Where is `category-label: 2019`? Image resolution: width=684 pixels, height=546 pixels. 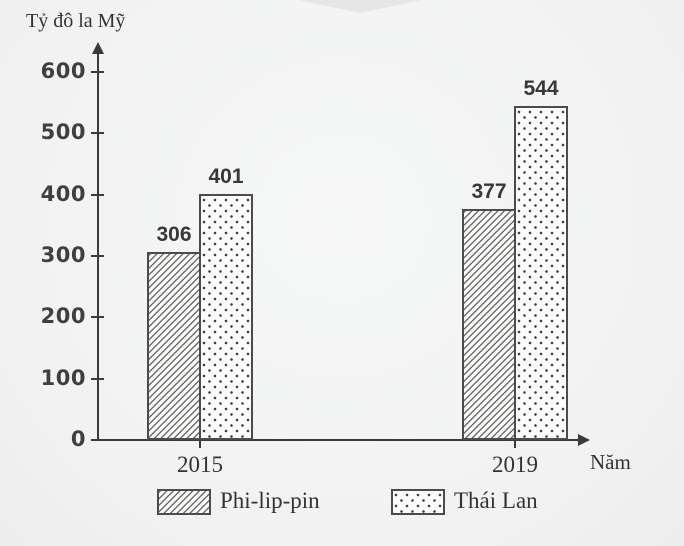 category-label: 2019 is located at coordinates (515, 464).